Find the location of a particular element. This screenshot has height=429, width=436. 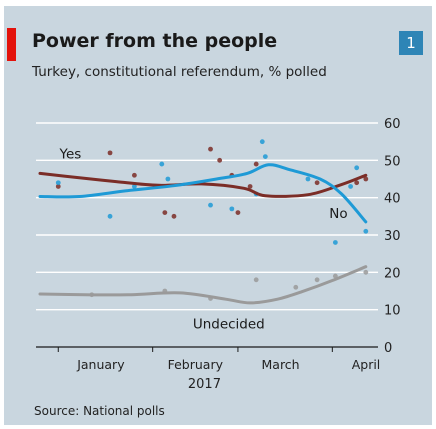

x-tick-label: March is located at coordinates (281, 364).